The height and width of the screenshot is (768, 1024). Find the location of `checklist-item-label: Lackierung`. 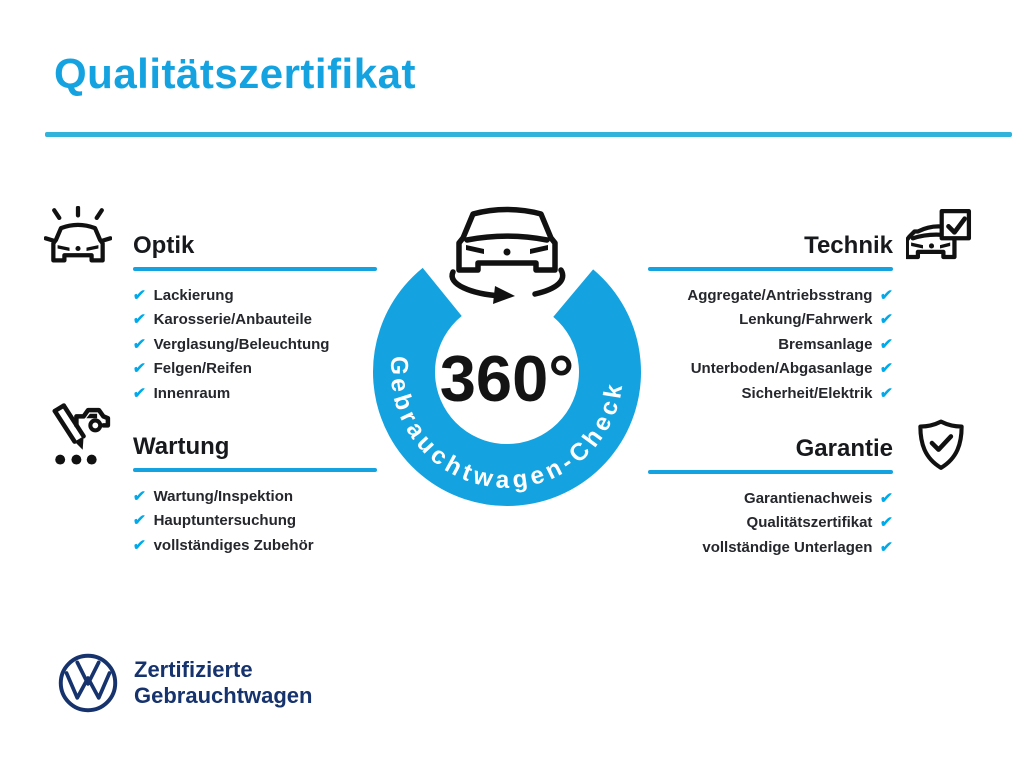

checklist-item-label: Lackierung is located at coordinates (193, 295).